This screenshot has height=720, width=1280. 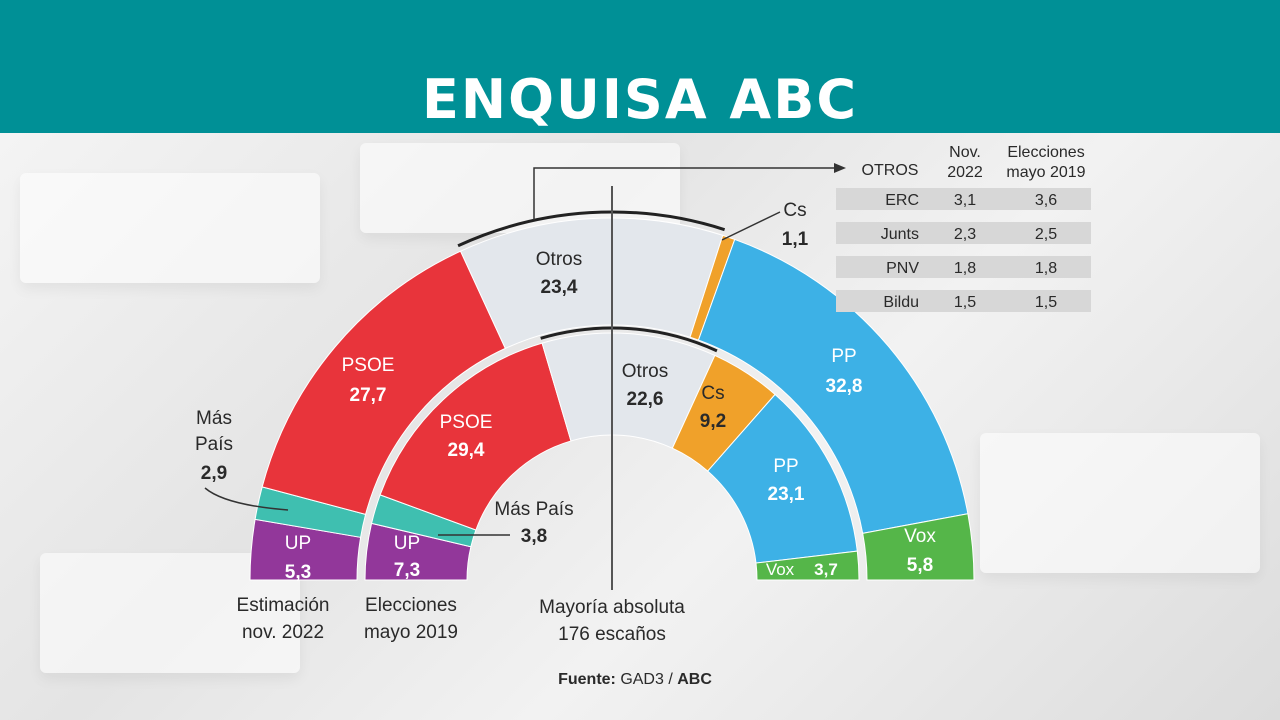 I want to click on label-inner-up-name: UP, so click(x=407, y=543).